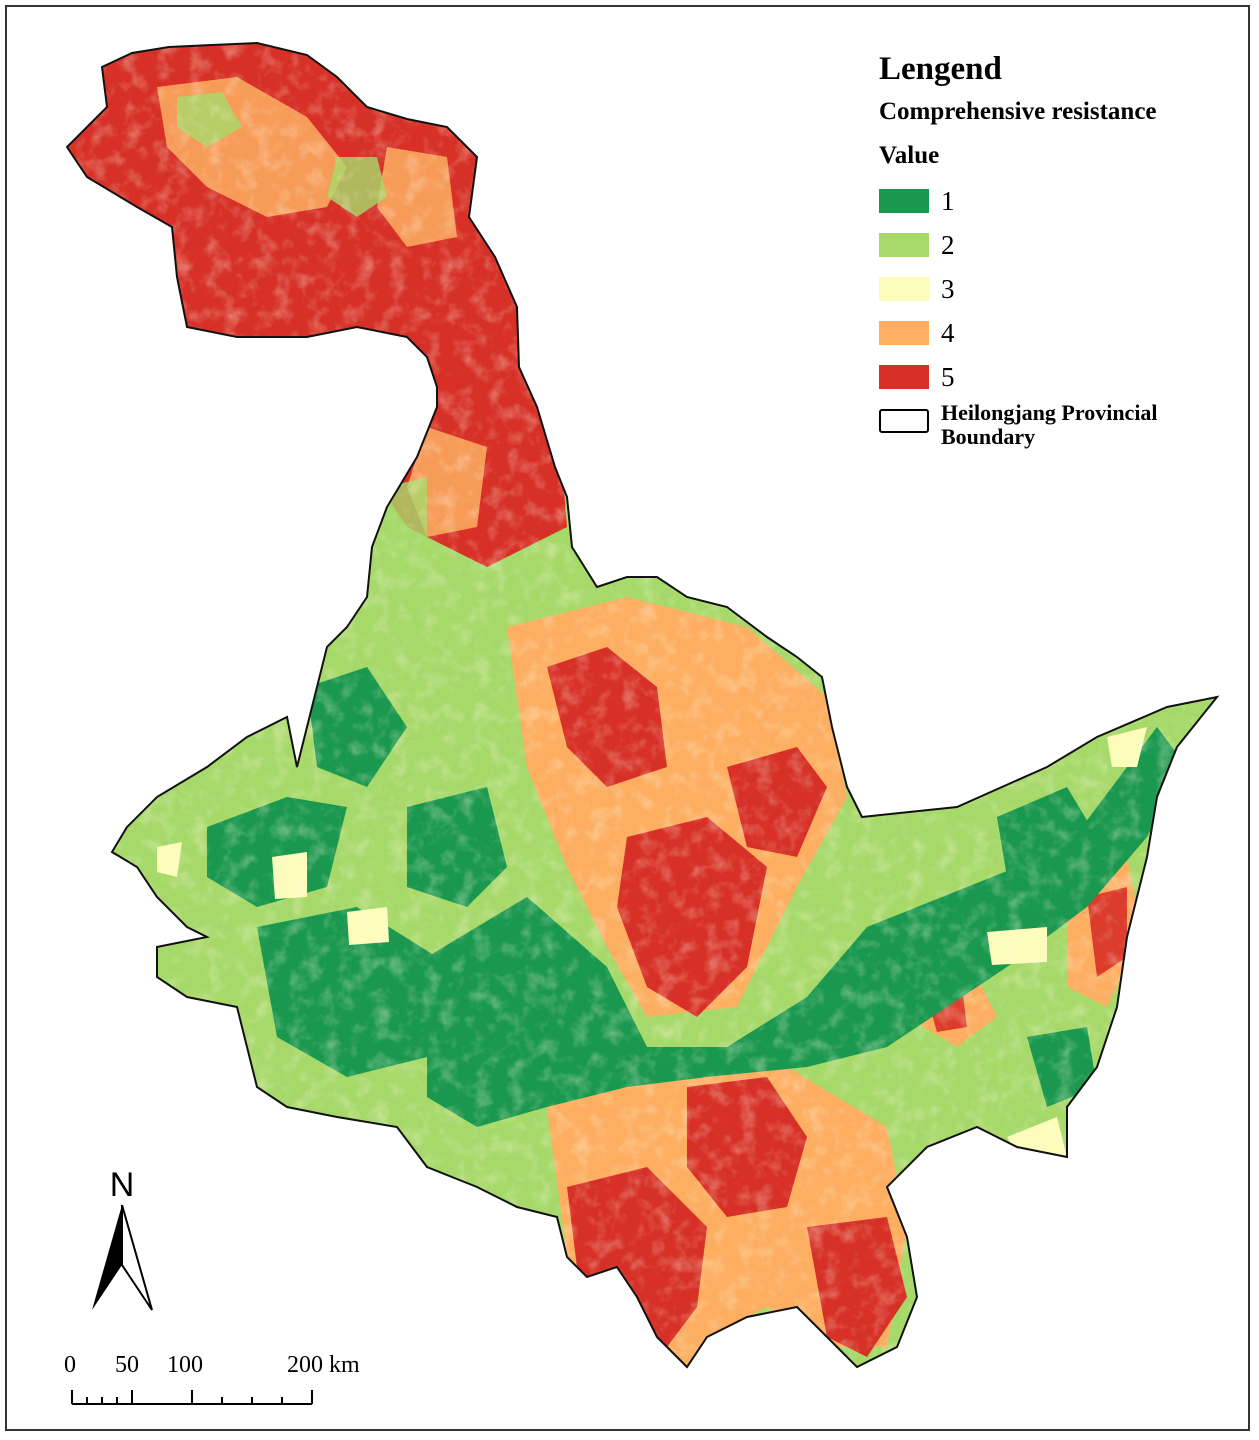 This screenshot has height=1440, width=1259. I want to click on boundary-swatch, so click(904, 421).